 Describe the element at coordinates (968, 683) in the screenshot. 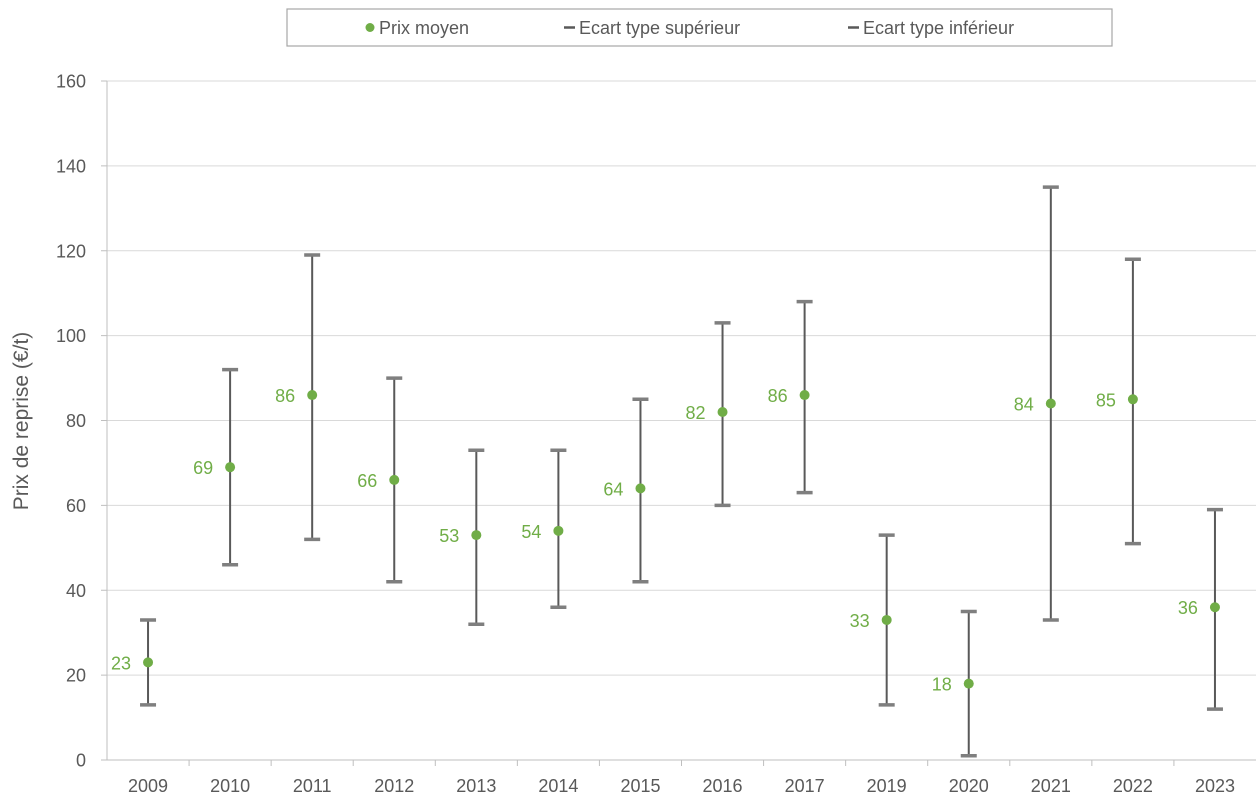

I see `mean-point-2020` at that location.